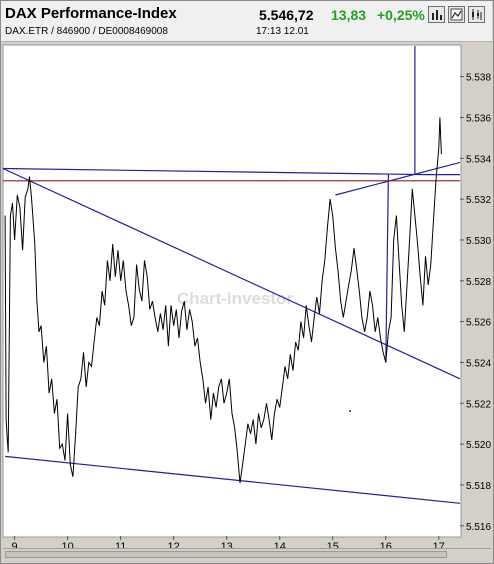  I want to click on symbol-info: DAX.ETR / 846900 / DE0008469008, so click(86, 31).